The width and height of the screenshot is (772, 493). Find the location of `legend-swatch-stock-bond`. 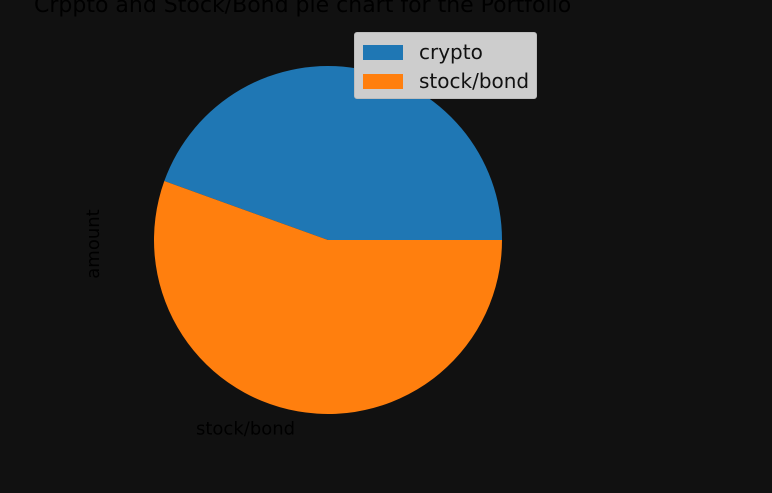

legend-swatch-stock-bond is located at coordinates (383, 81).